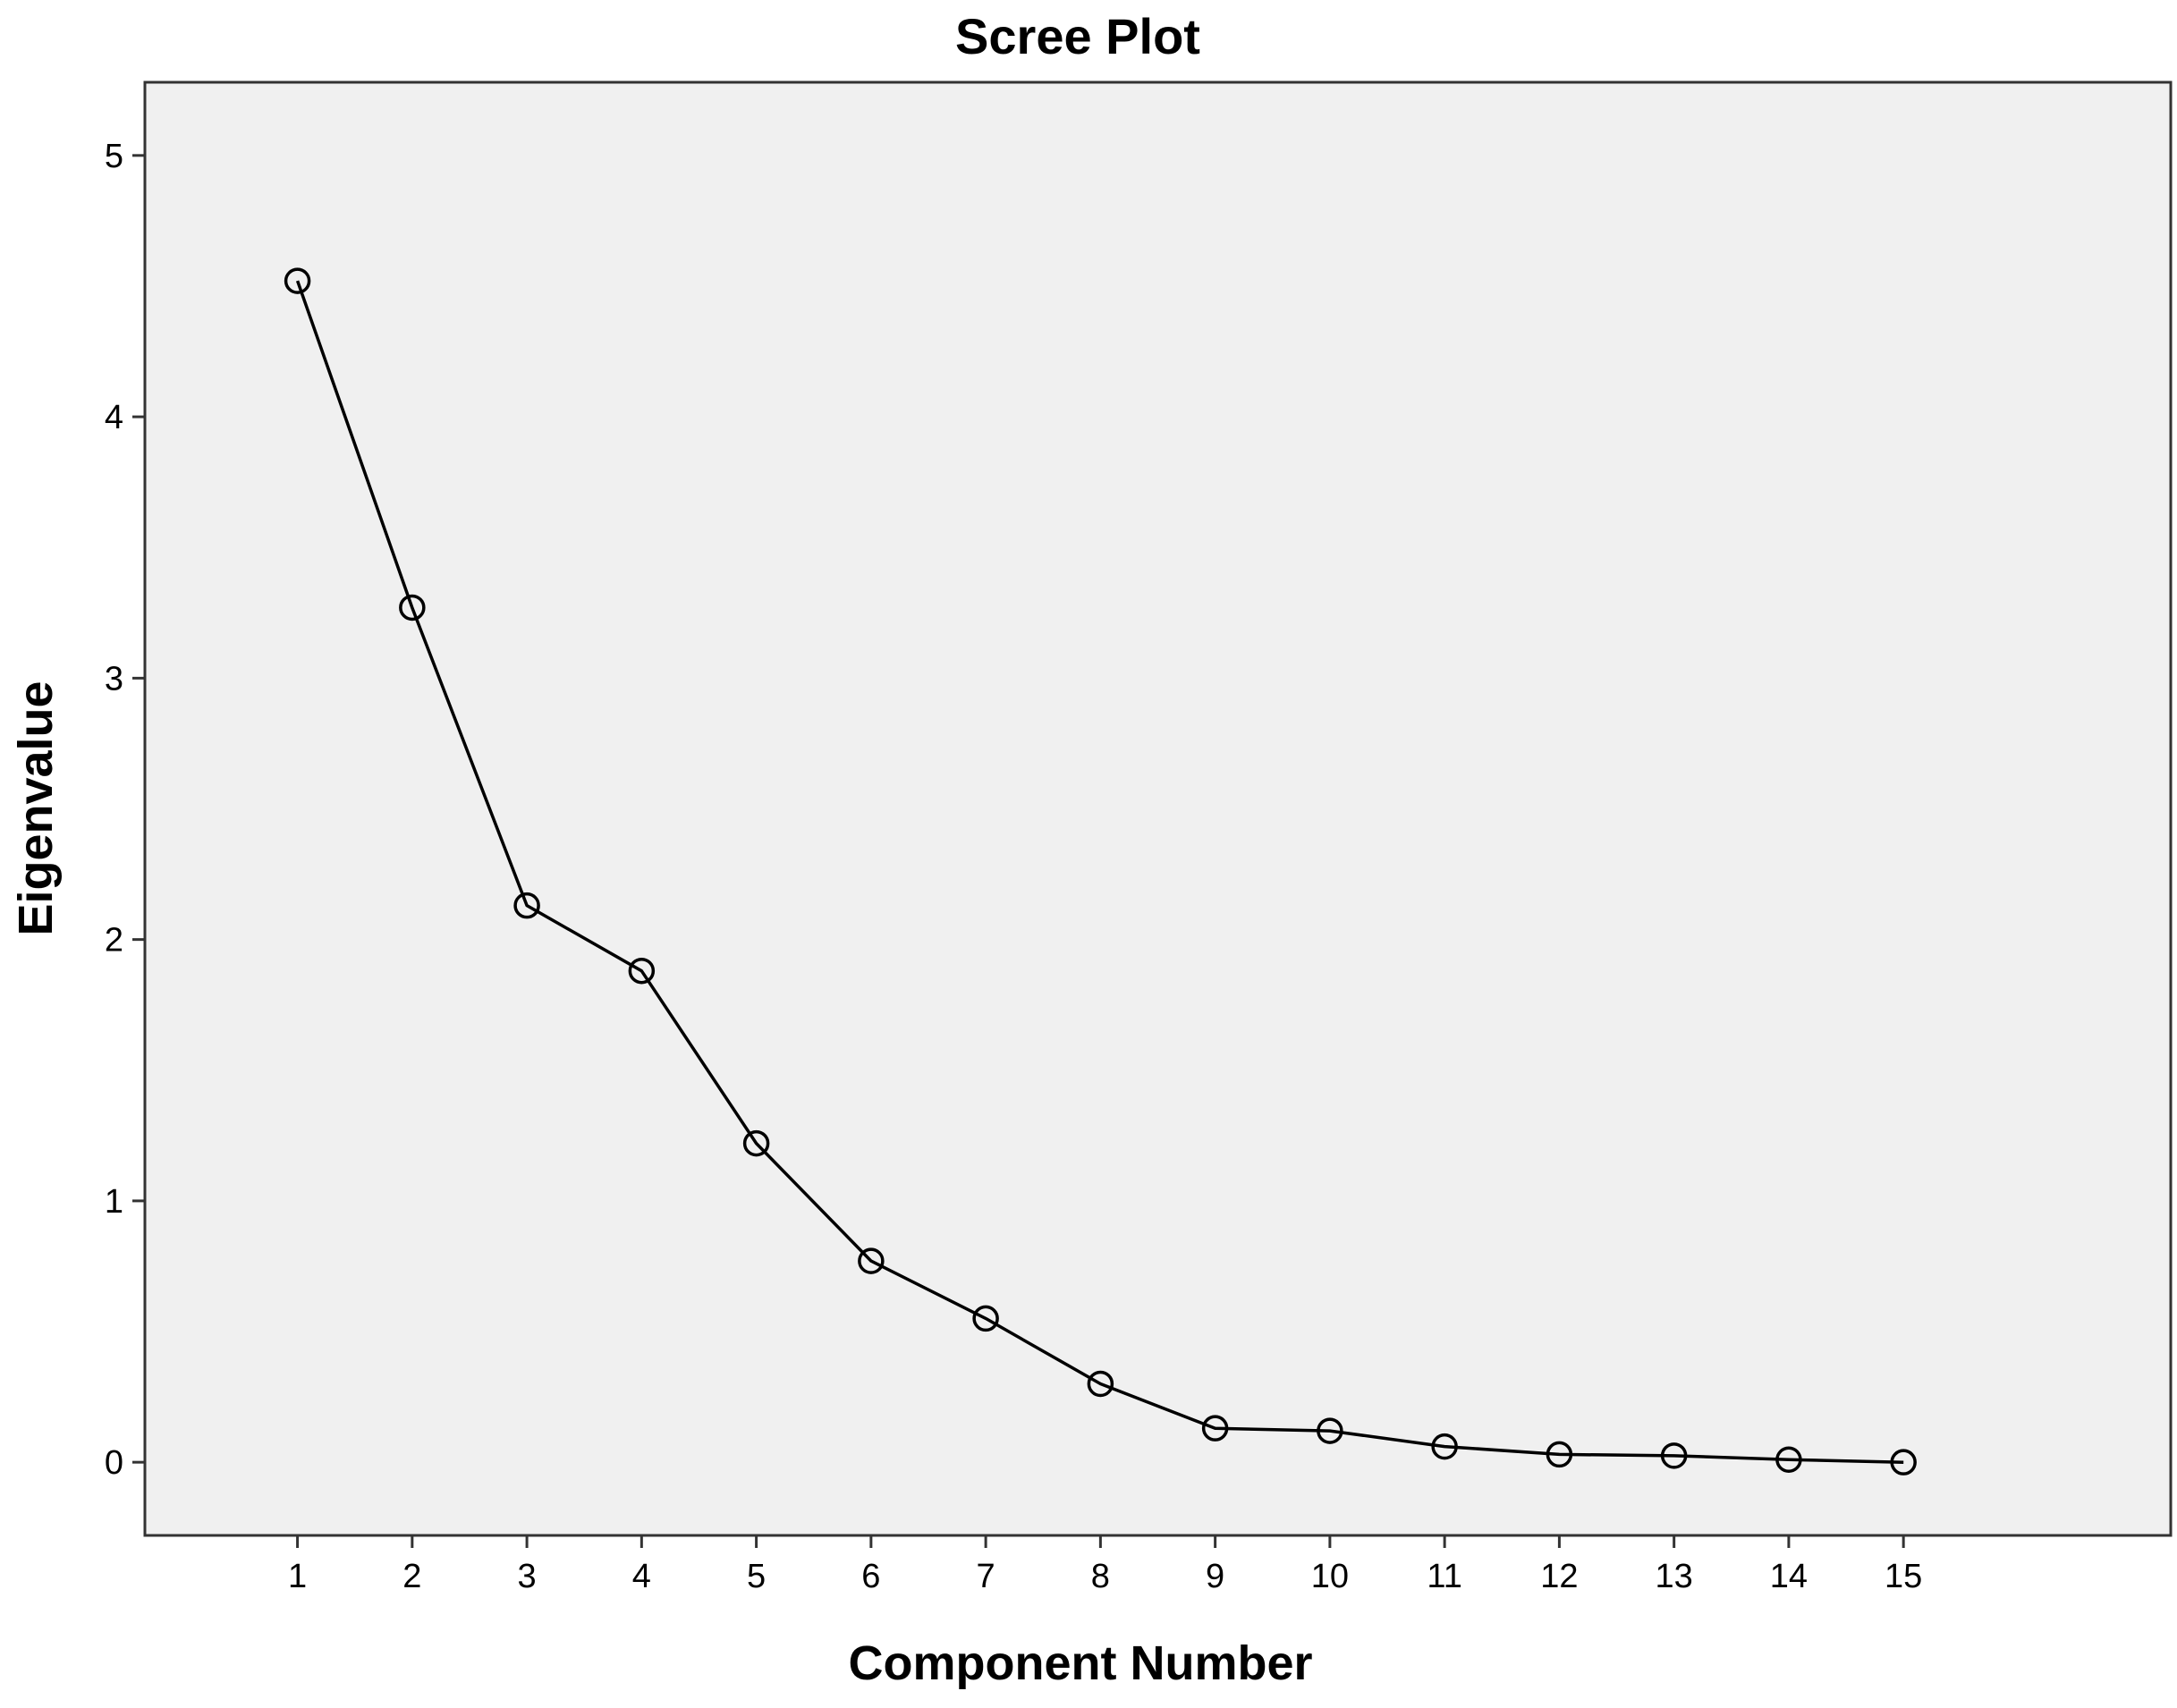 Image resolution: width=2177 pixels, height=1708 pixels. What do you see at coordinates (1904, 1576) in the screenshot?
I see `x-tick-label: 15` at bounding box center [1904, 1576].